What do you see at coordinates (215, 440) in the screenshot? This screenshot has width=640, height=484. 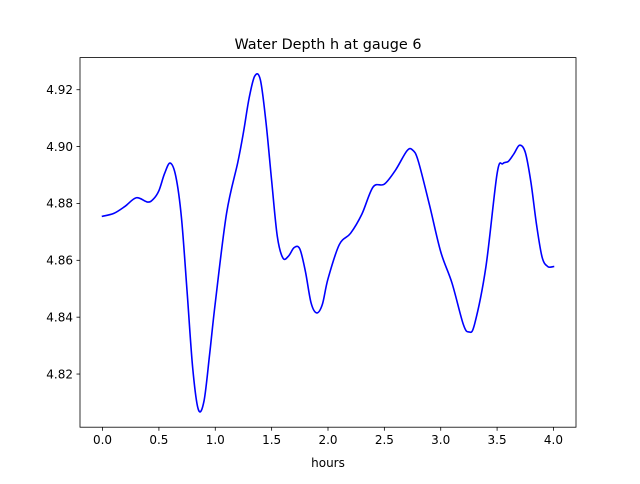 I see `x-tick-label: 1.0` at bounding box center [215, 440].